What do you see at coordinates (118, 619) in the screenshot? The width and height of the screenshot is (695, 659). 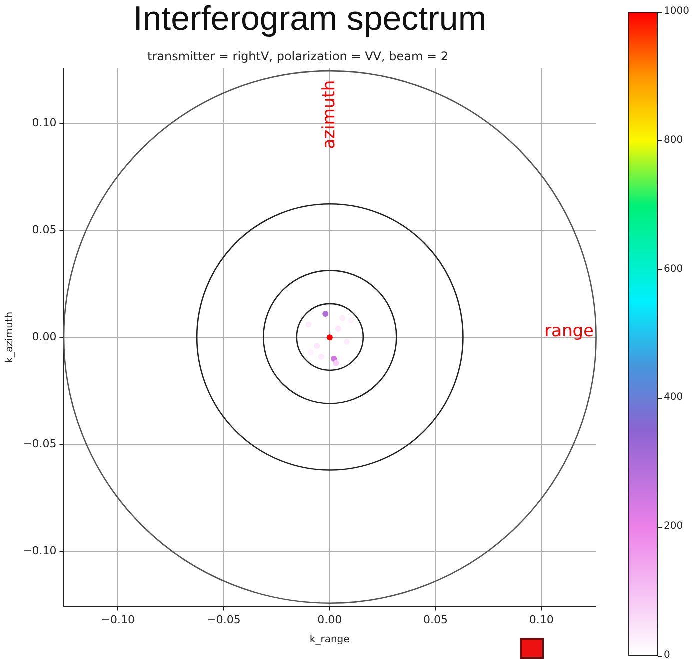 I see `x-tick-label: −0.10` at bounding box center [118, 619].